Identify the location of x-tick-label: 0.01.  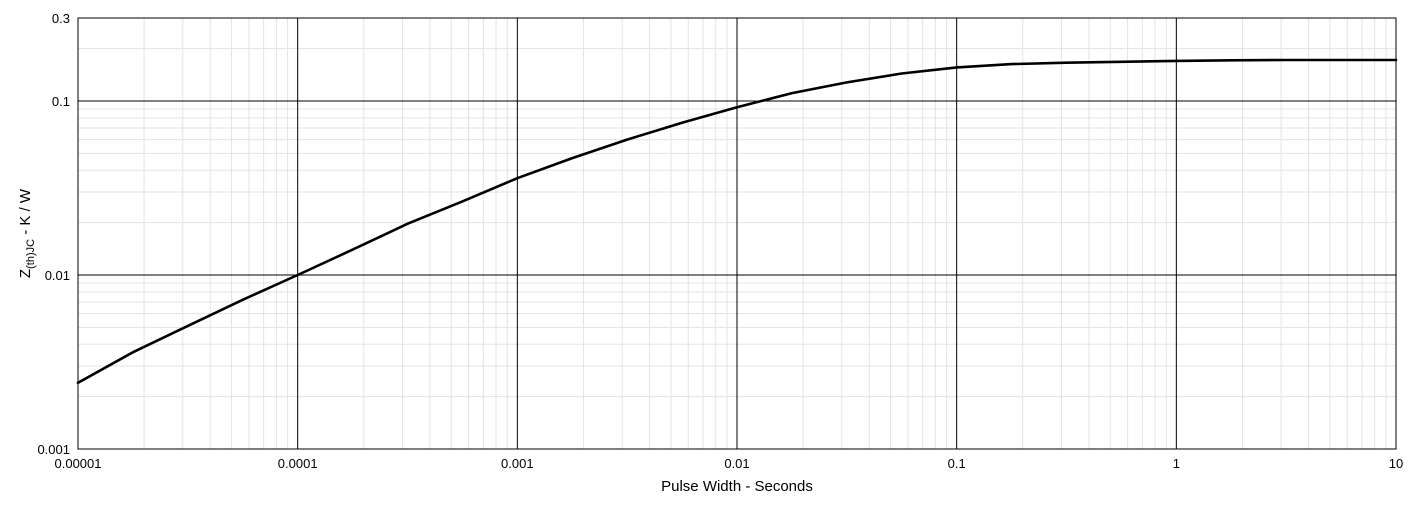
(736, 463).